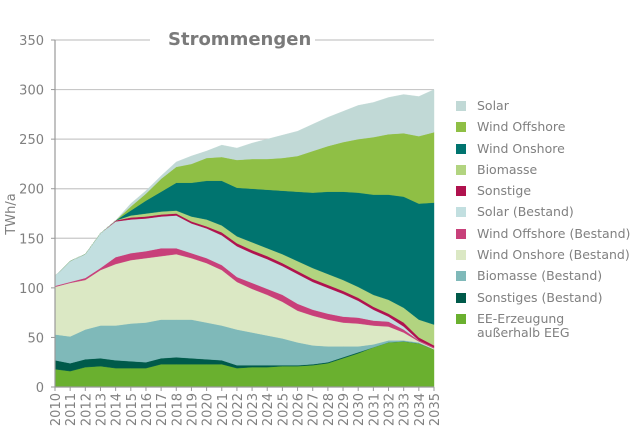 This screenshot has width=638, height=445. What do you see at coordinates (56, 409) in the screenshot?
I see `x-tick-label: 2010` at bounding box center [56, 409].